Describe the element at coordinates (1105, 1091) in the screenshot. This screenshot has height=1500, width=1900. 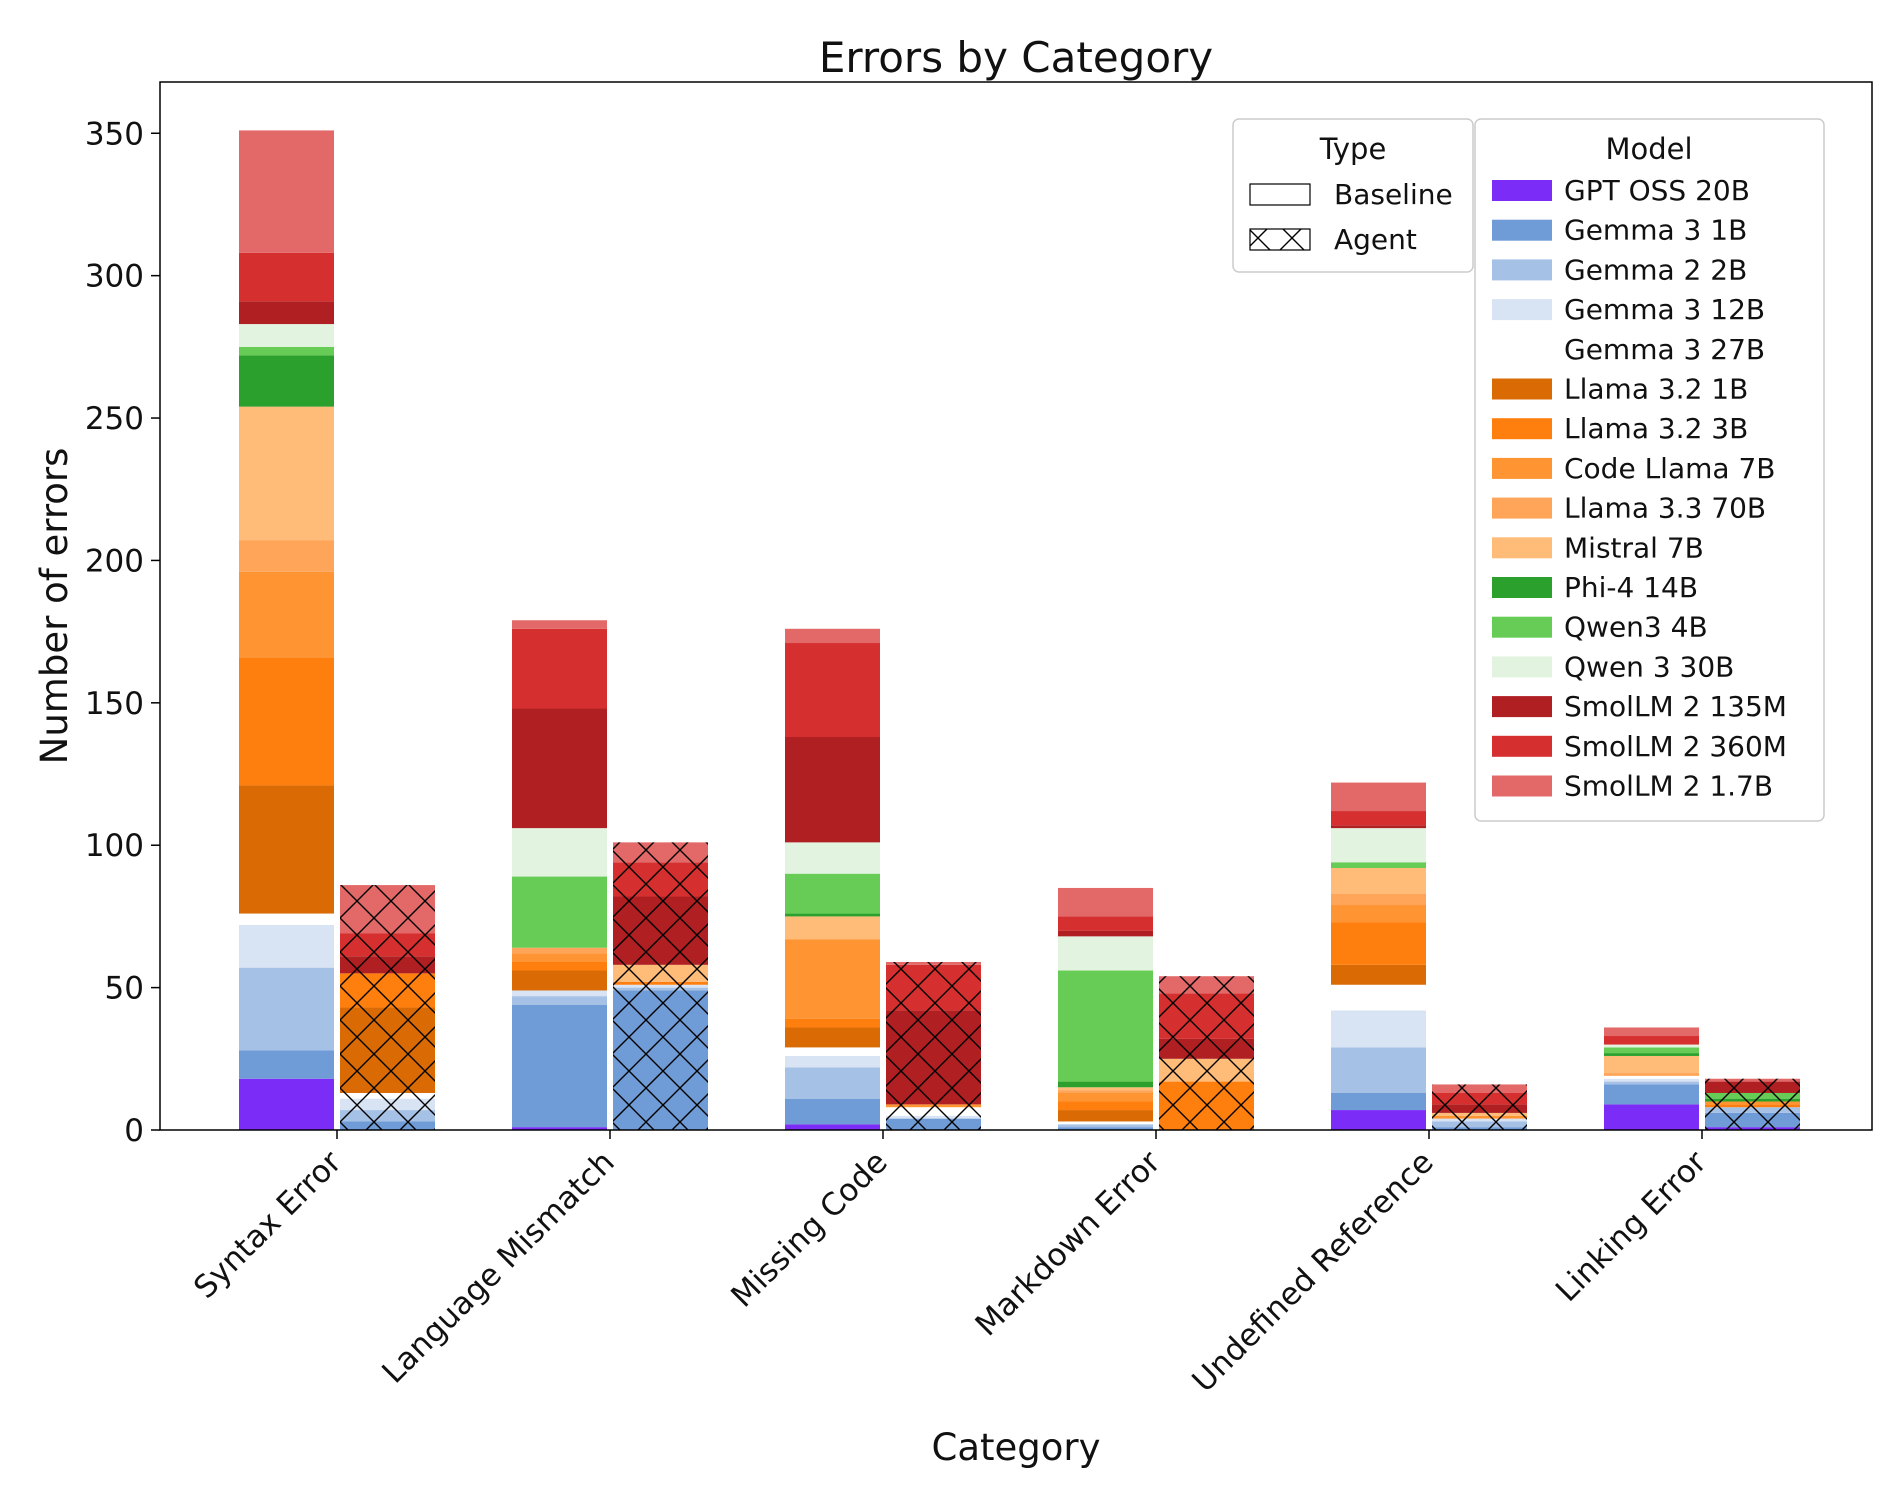
I see `bar-segment-markdown-error-baseline-llama-3-3-70b` at that location.